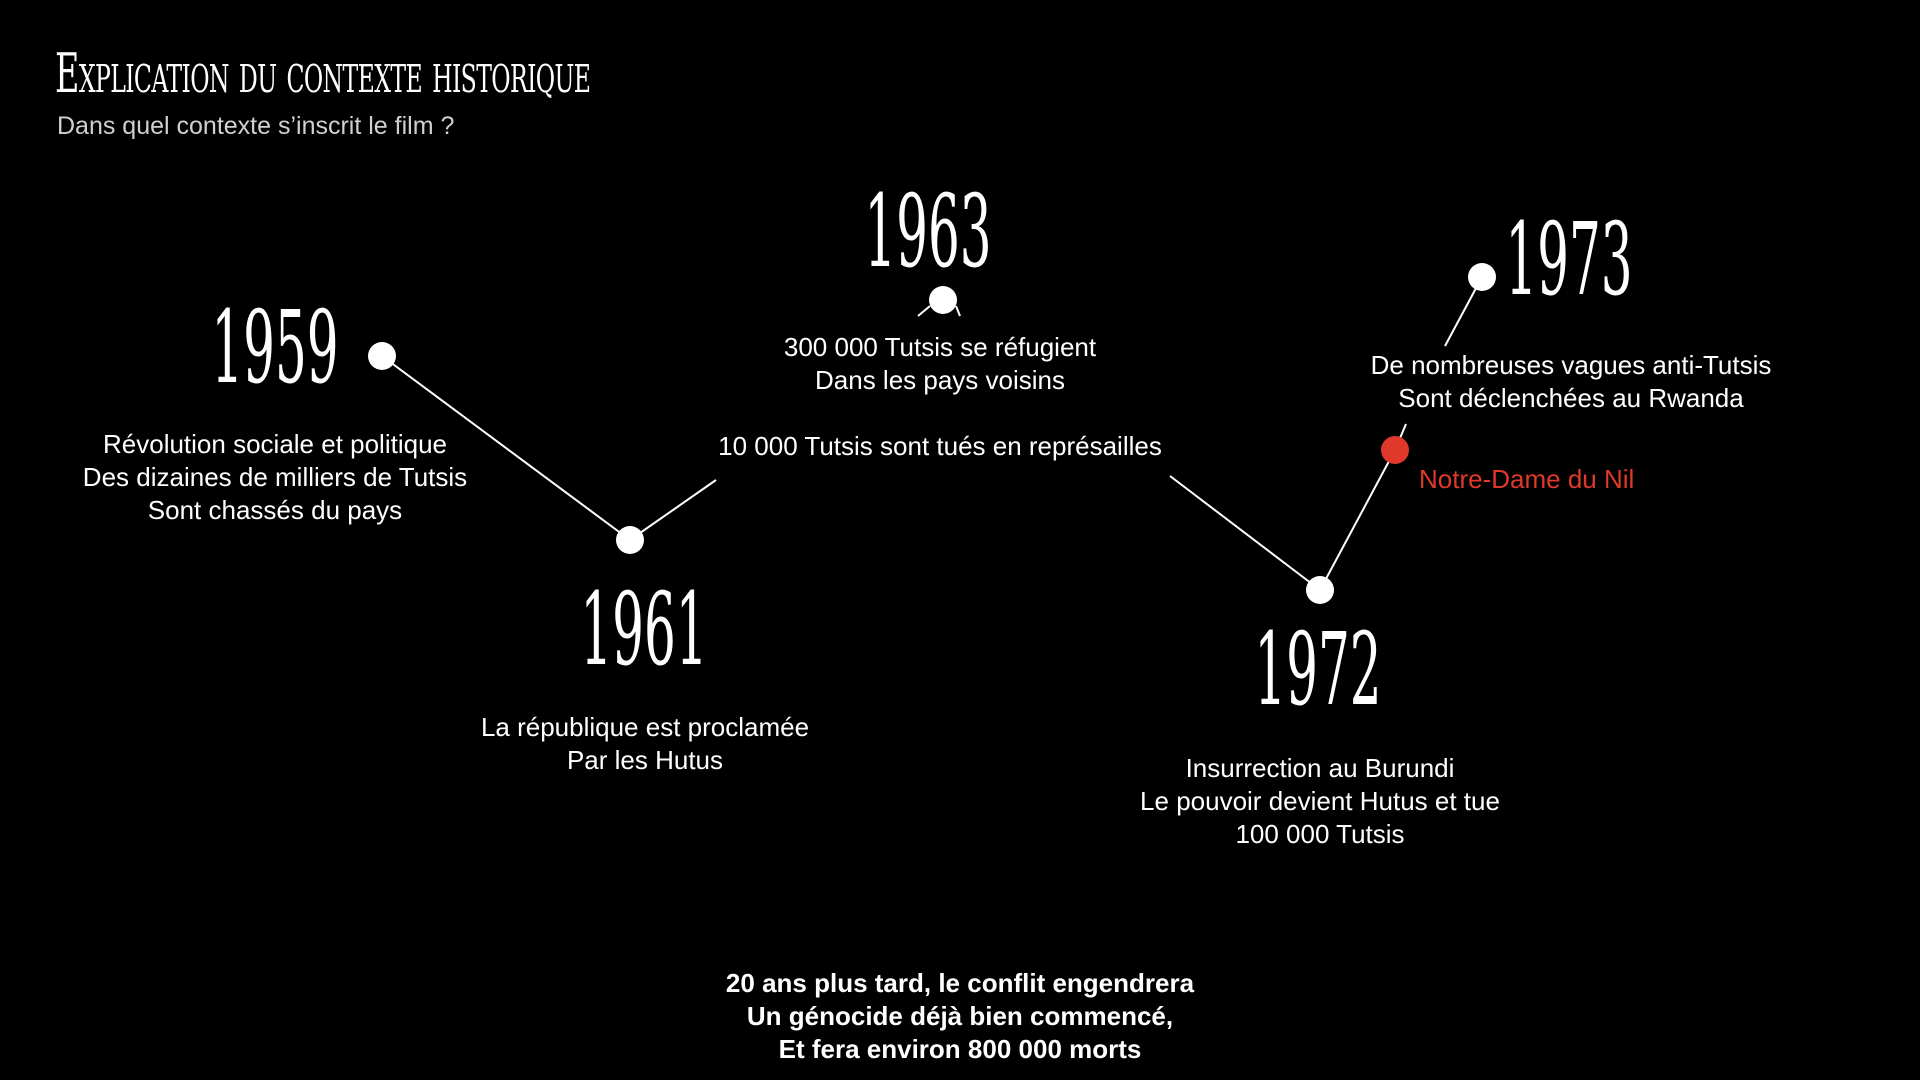  I want to click on event-1959-line: Sont chassés du pays, so click(275, 510).